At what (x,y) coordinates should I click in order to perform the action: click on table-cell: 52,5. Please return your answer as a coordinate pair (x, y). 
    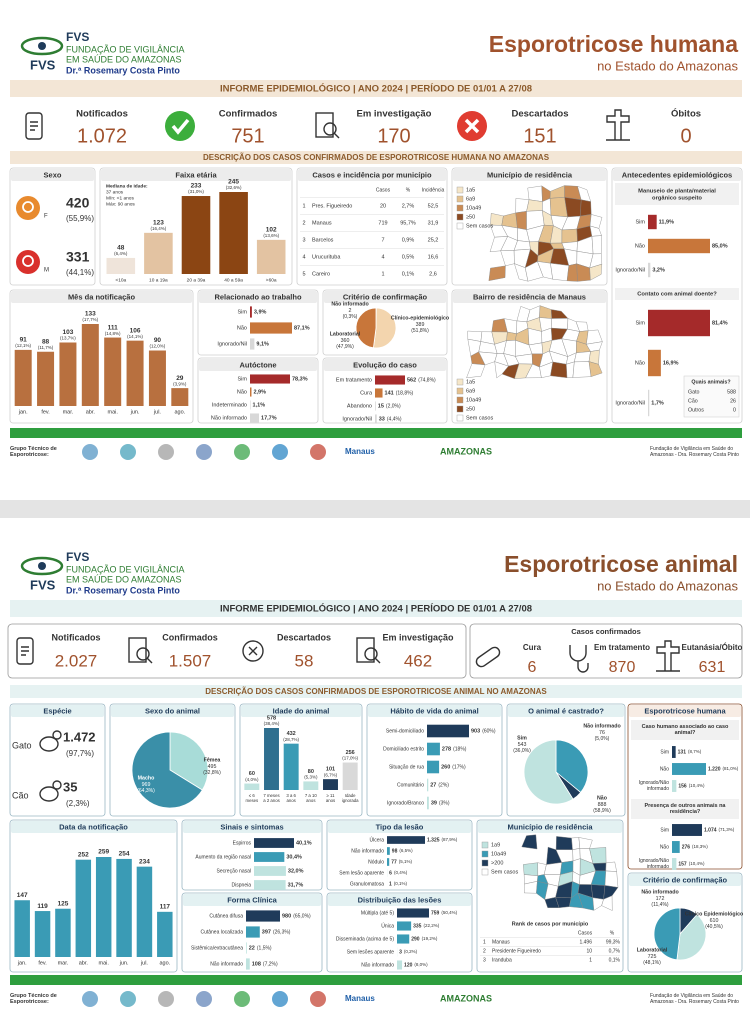
    Looking at the image, I should click on (433, 206).